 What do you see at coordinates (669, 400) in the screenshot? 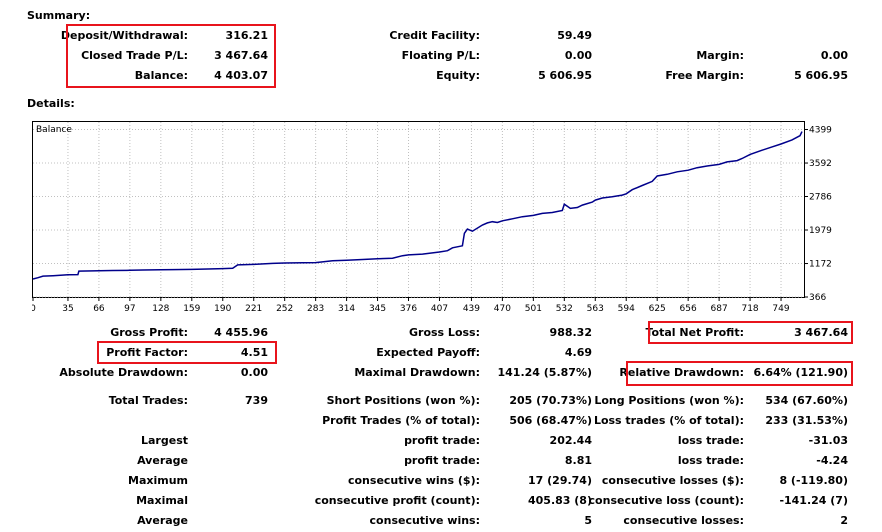
I see `long-positions-label: Long Positions (won %):` at bounding box center [669, 400].